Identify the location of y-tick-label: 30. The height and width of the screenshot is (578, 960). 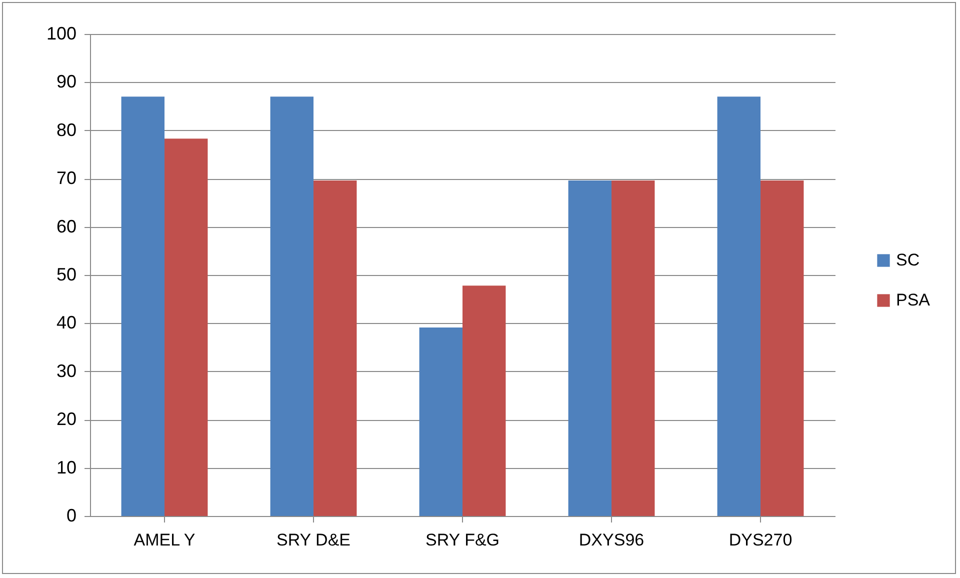
(66, 370).